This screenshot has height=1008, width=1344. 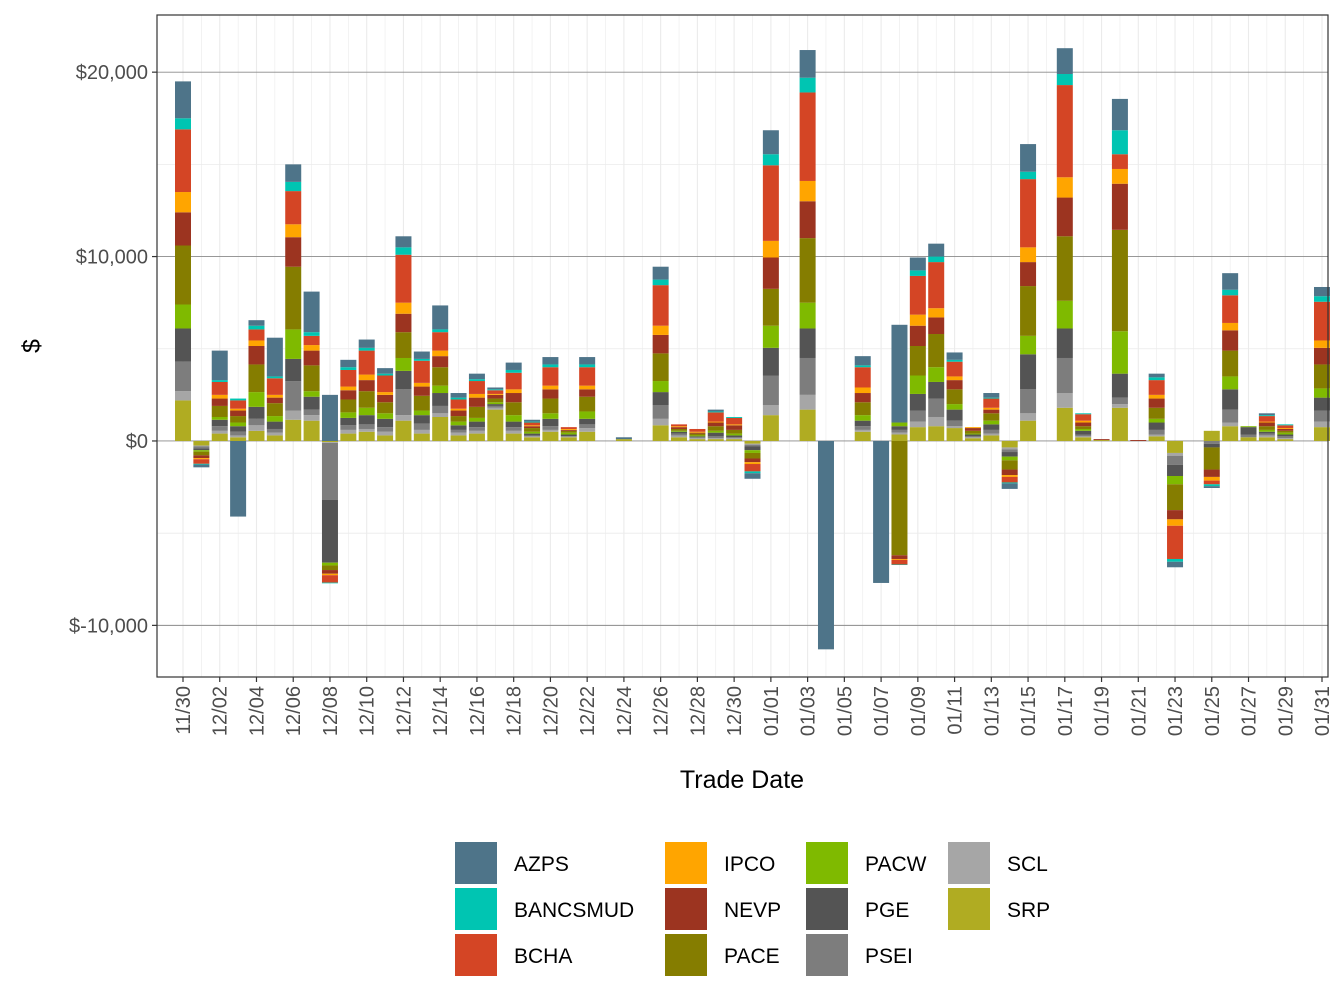 I want to click on legend-label: SRP, so click(x=1028, y=910).